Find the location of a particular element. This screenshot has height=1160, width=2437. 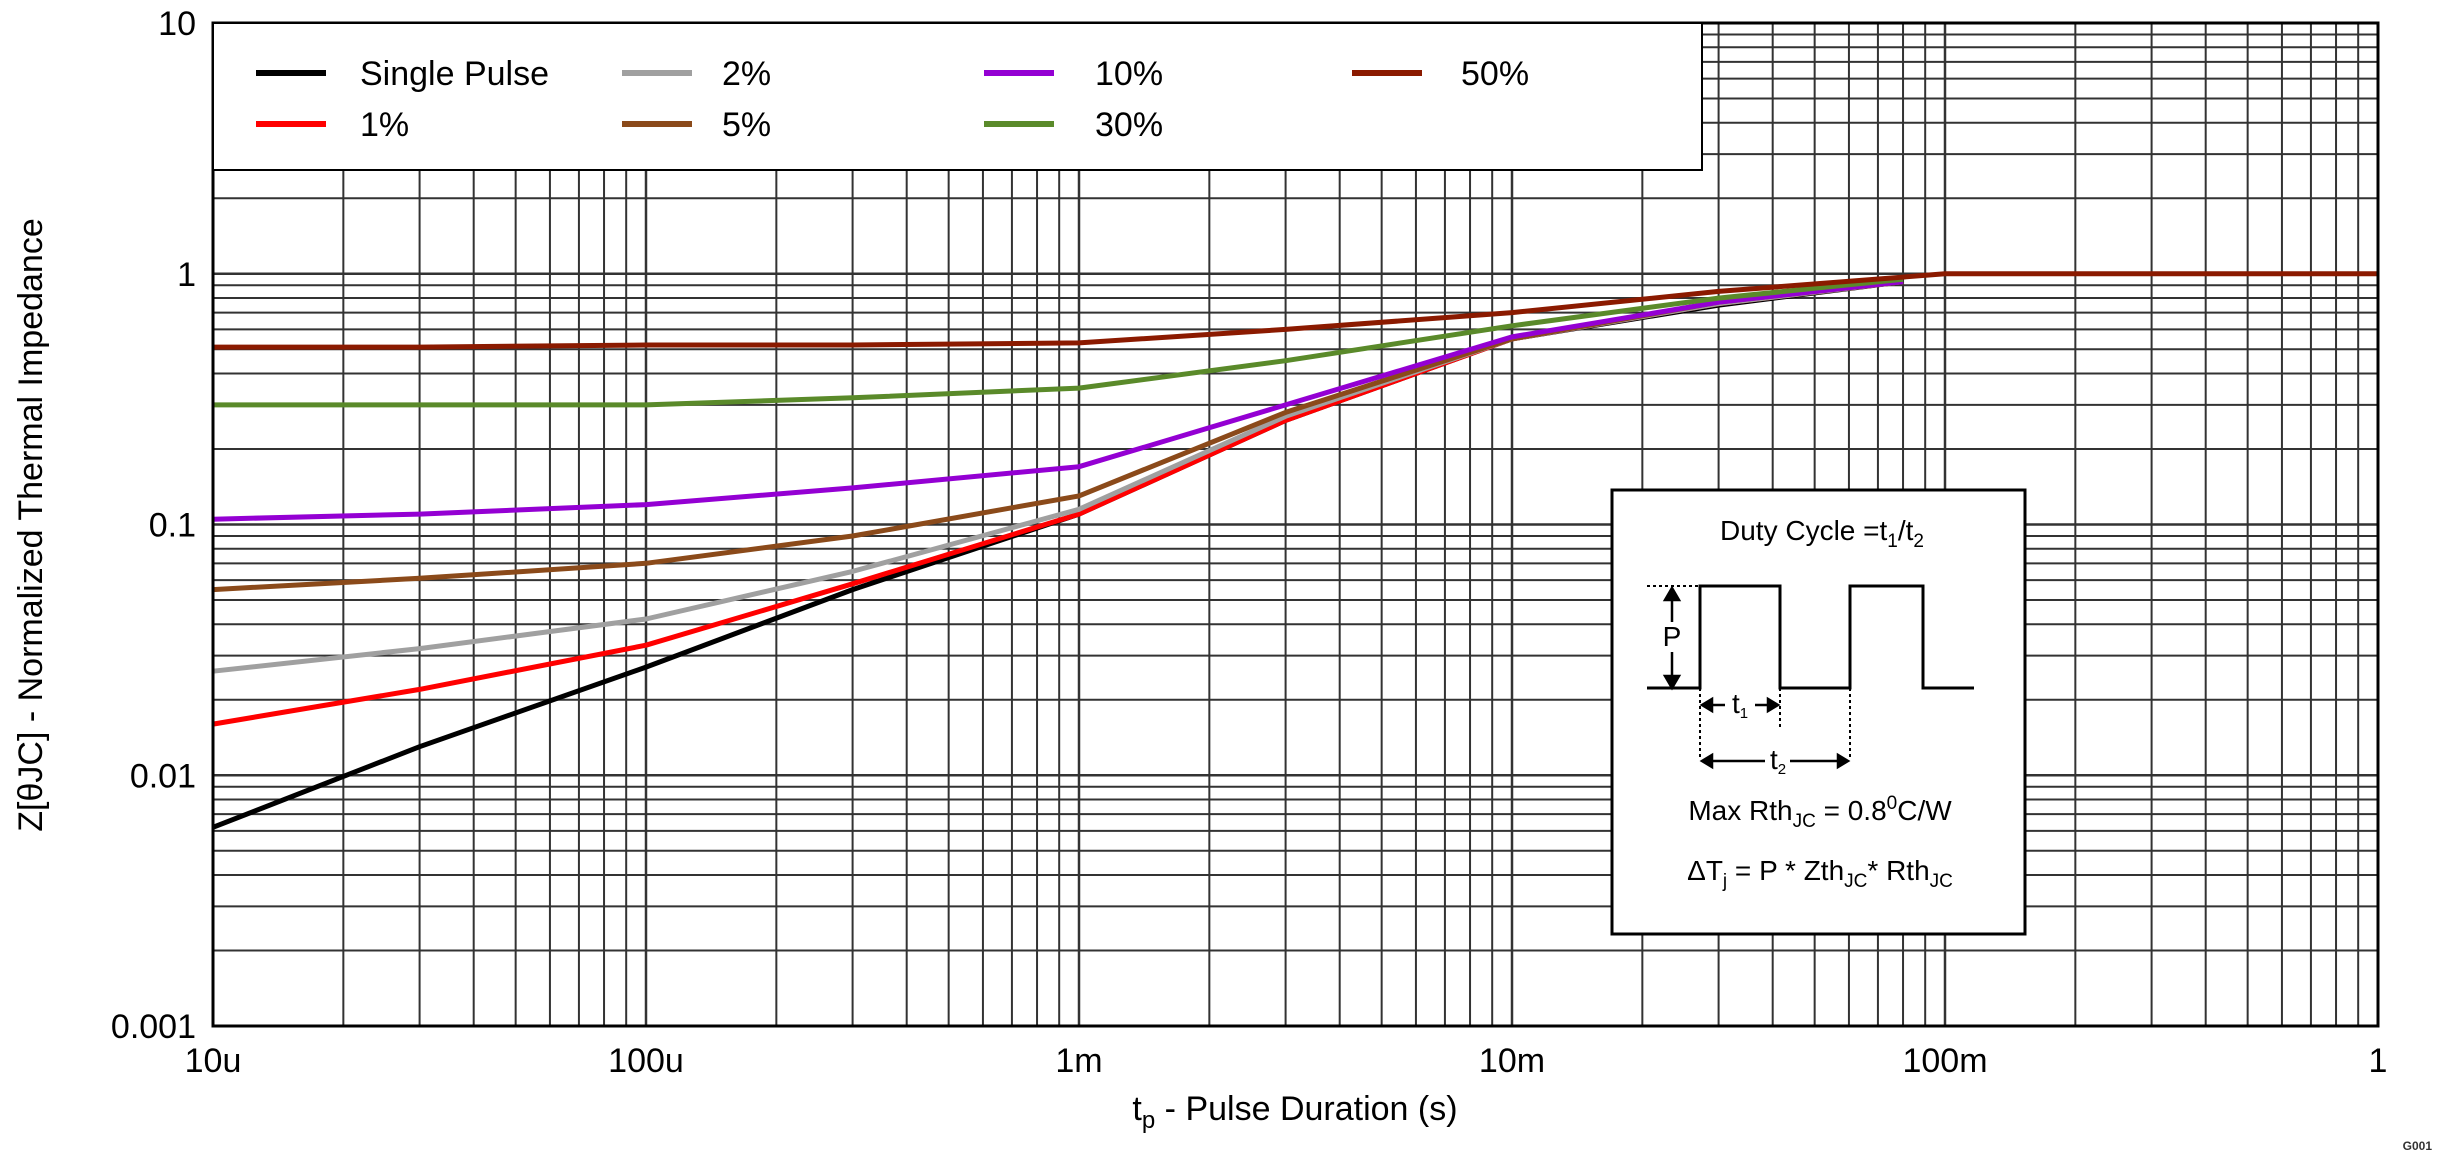

legend-label: 5% is located at coordinates (746, 125).